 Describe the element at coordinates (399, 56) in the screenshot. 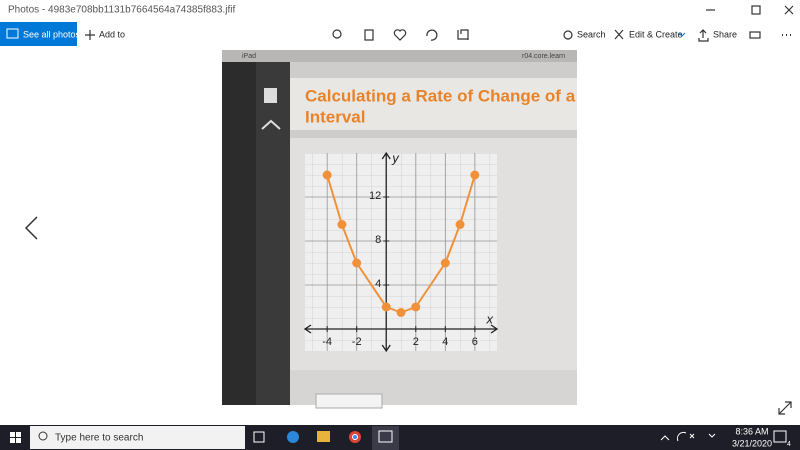

I see `status-bar` at that location.